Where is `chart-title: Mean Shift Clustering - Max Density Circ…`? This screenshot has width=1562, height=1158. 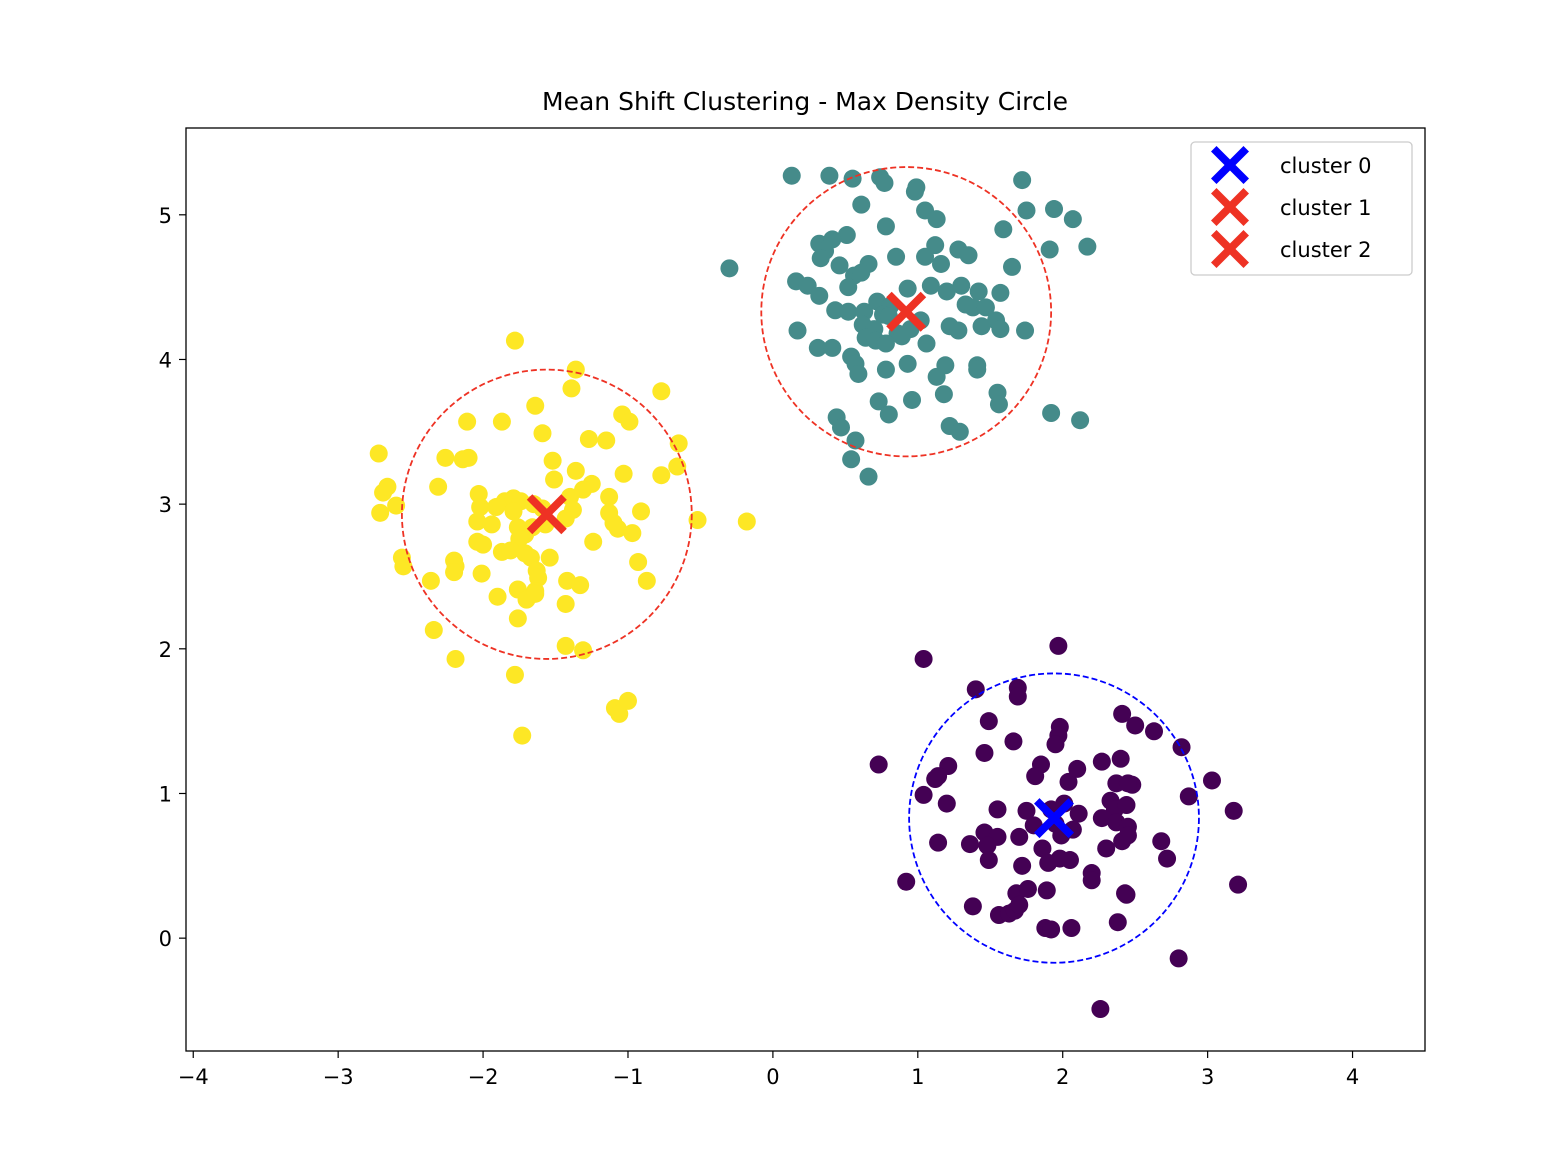
chart-title: Mean Shift Clustering - Max Density Circ… is located at coordinates (805, 101).